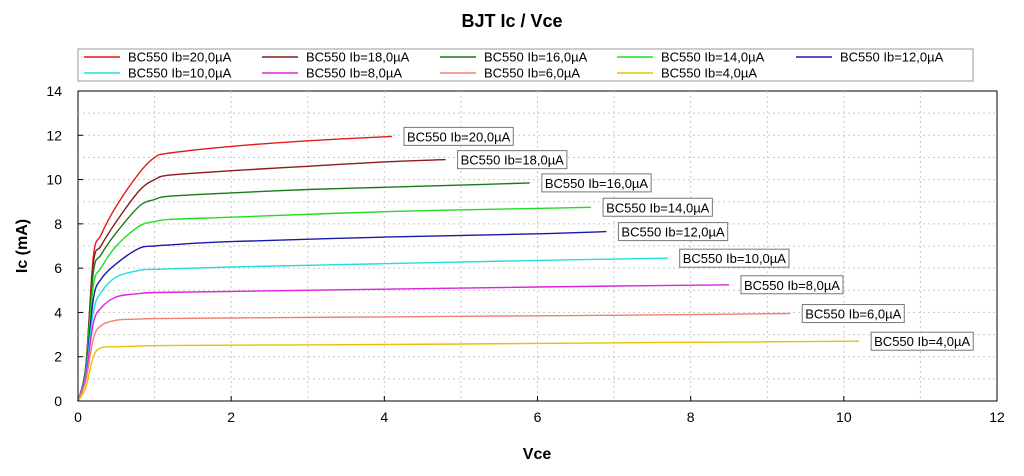 This screenshot has height=476, width=1024. I want to click on legend-item-3: BC550 Ib=14,0µA, so click(691, 57).